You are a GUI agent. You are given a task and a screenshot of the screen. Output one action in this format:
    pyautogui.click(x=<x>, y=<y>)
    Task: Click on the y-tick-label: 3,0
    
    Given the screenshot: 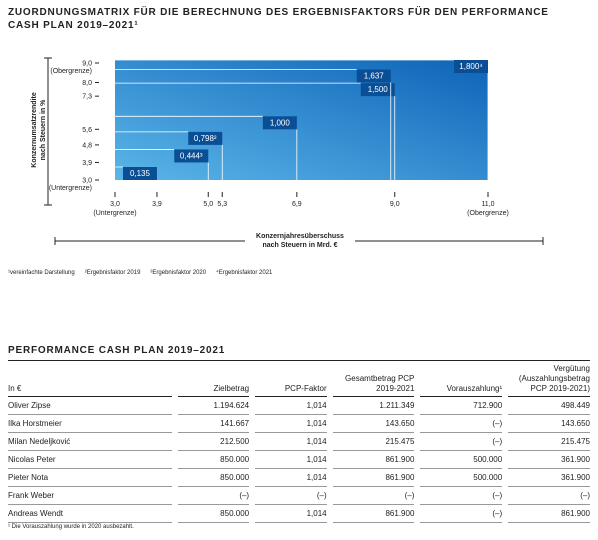 What is the action you would take?
    pyautogui.click(x=87, y=181)
    